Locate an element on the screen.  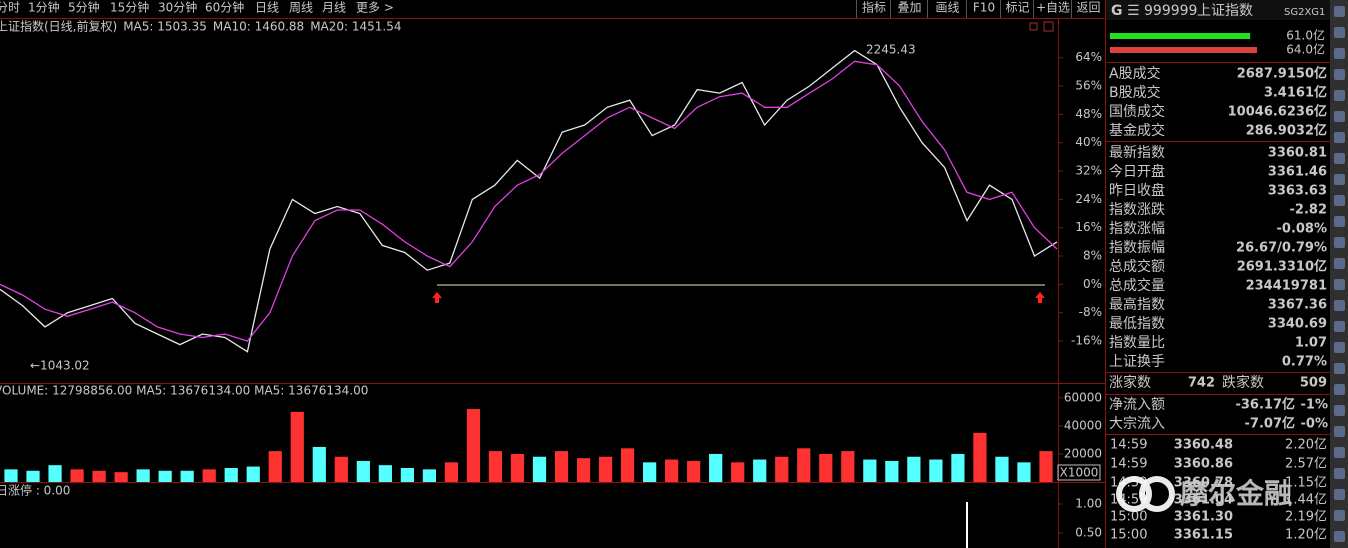
period-tab: 30分钟 is located at coordinates (177, 7).